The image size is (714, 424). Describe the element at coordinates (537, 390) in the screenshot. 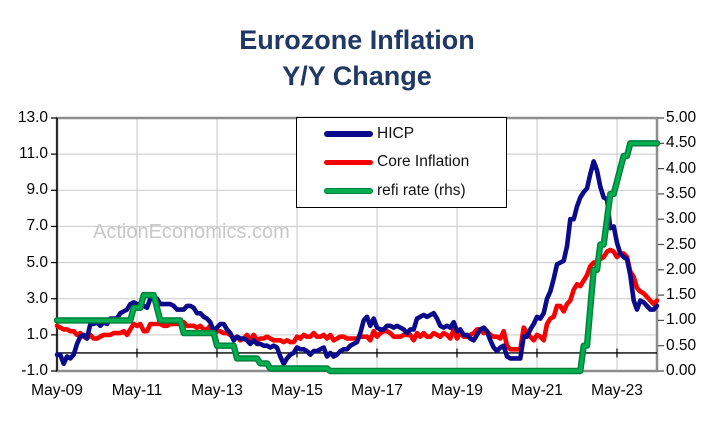

I see `x-axis-tick-label: May-21` at that location.